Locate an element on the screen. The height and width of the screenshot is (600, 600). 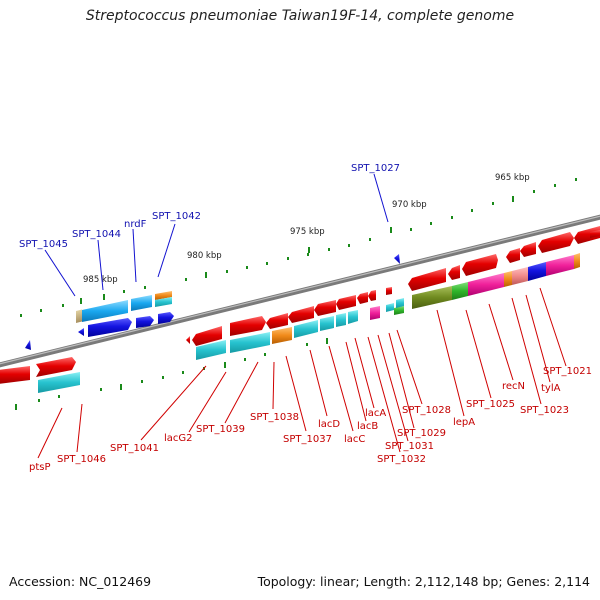
label-spt-1045: SPT_1045 is located at coordinates (43, 244).